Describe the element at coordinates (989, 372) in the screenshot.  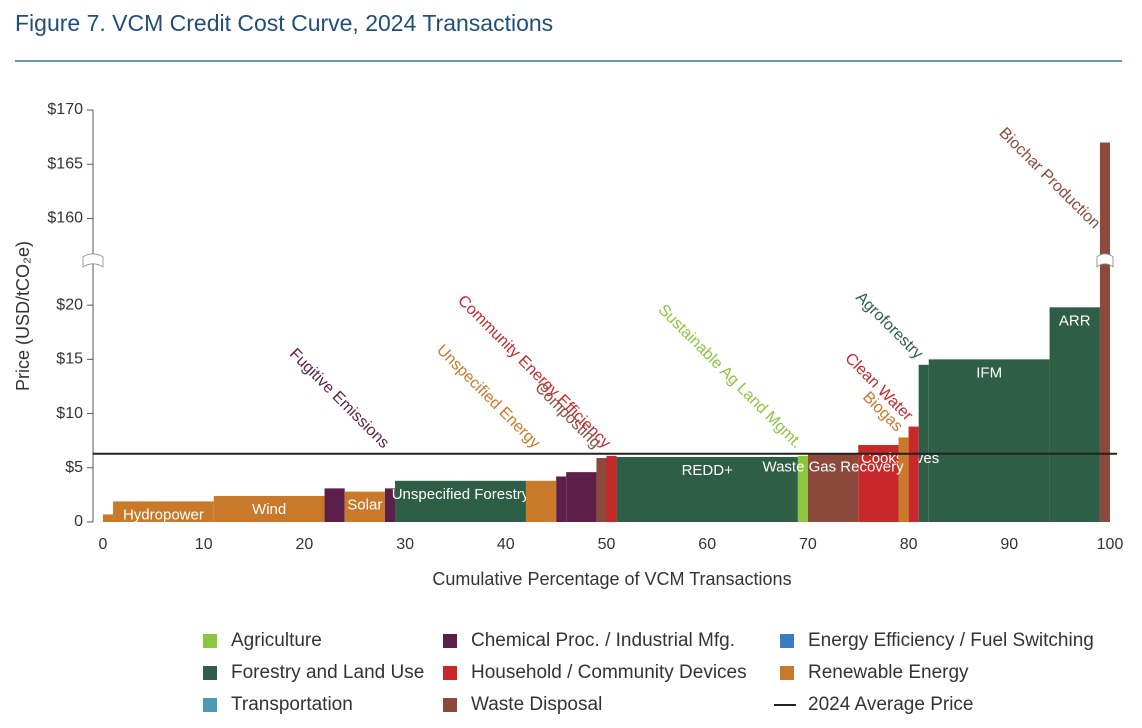
I see `bar-label: IFM` at that location.